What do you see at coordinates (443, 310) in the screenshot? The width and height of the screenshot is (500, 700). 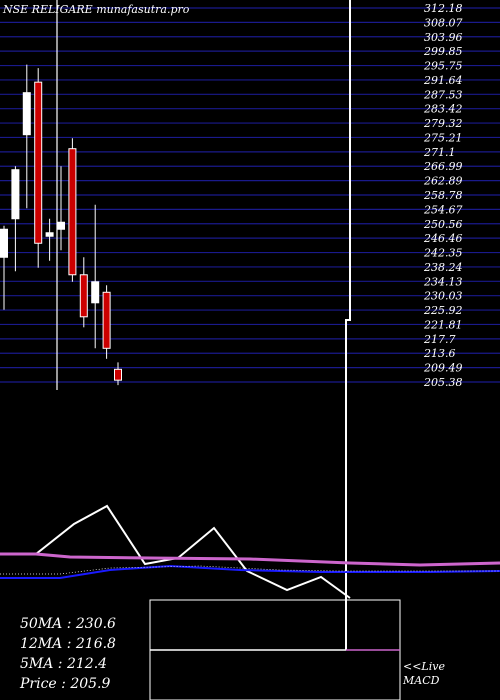 I see `y-tick-label: 225.92` at bounding box center [443, 310].